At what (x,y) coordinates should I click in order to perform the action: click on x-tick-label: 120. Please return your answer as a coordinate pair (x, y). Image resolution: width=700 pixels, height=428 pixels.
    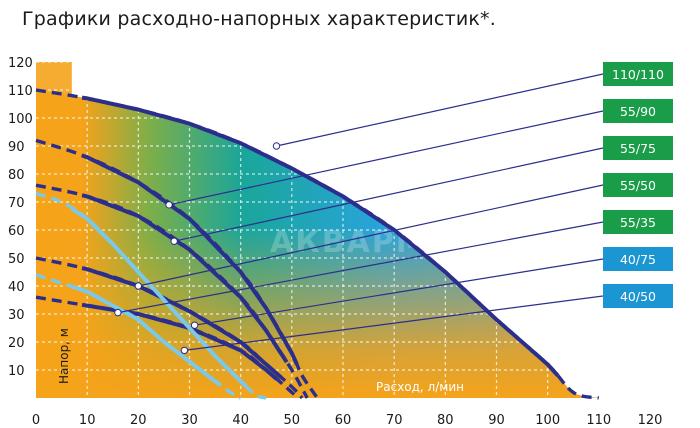
    Looking at the image, I should click on (650, 420).